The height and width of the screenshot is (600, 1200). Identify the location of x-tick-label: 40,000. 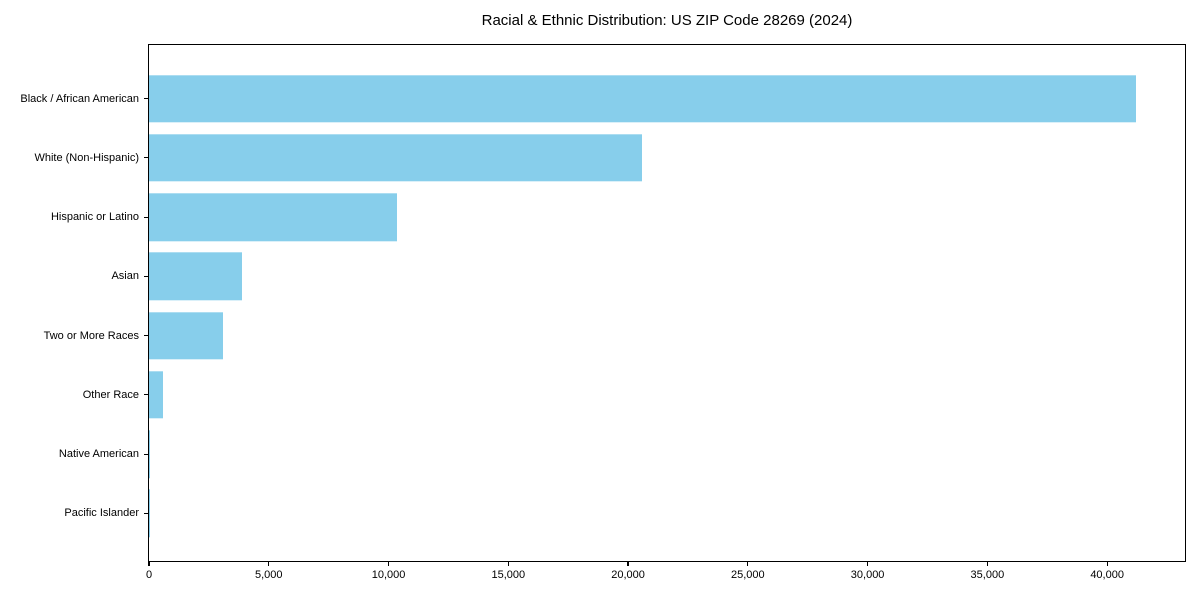
(1107, 575).